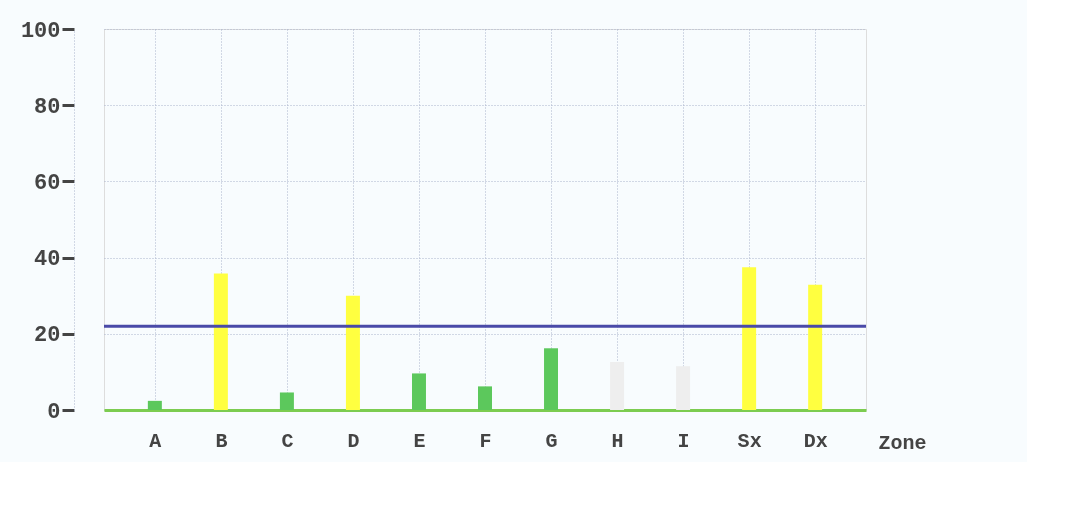 Image resolution: width=1068 pixels, height=515 pixels. What do you see at coordinates (40, 31) in the screenshot?
I see `y-tick-label: 100` at bounding box center [40, 31].